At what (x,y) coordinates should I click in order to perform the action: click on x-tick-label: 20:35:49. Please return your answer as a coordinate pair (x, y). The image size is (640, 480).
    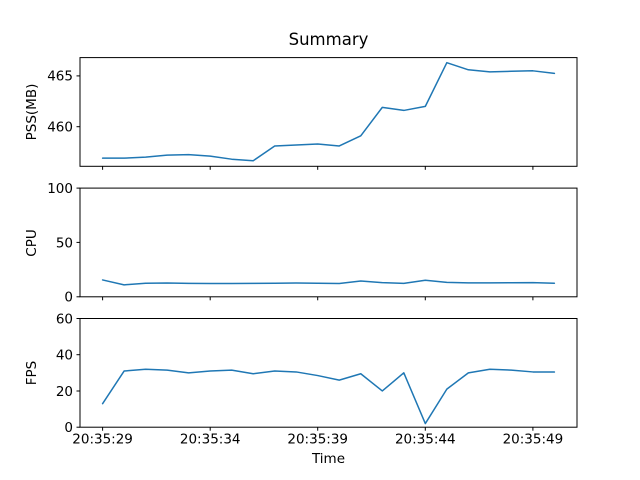
    Looking at the image, I should click on (533, 440).